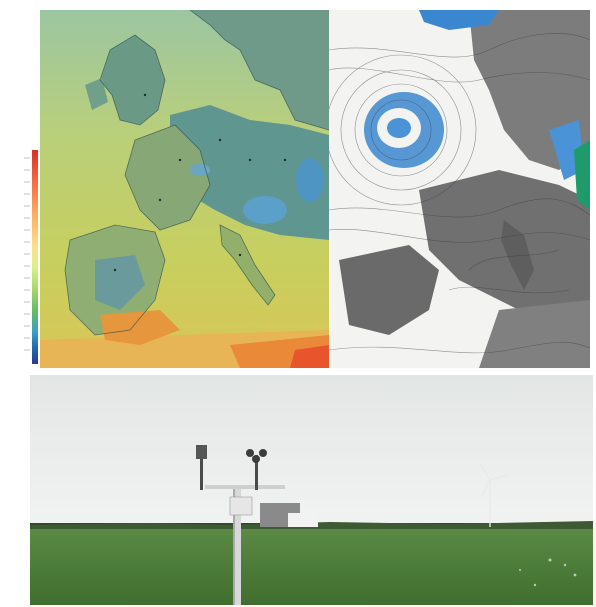 The height and width of the screenshot is (607, 596). What do you see at coordinates (494, 494) in the screenshot?
I see `wind-turbine-icon` at bounding box center [494, 494].